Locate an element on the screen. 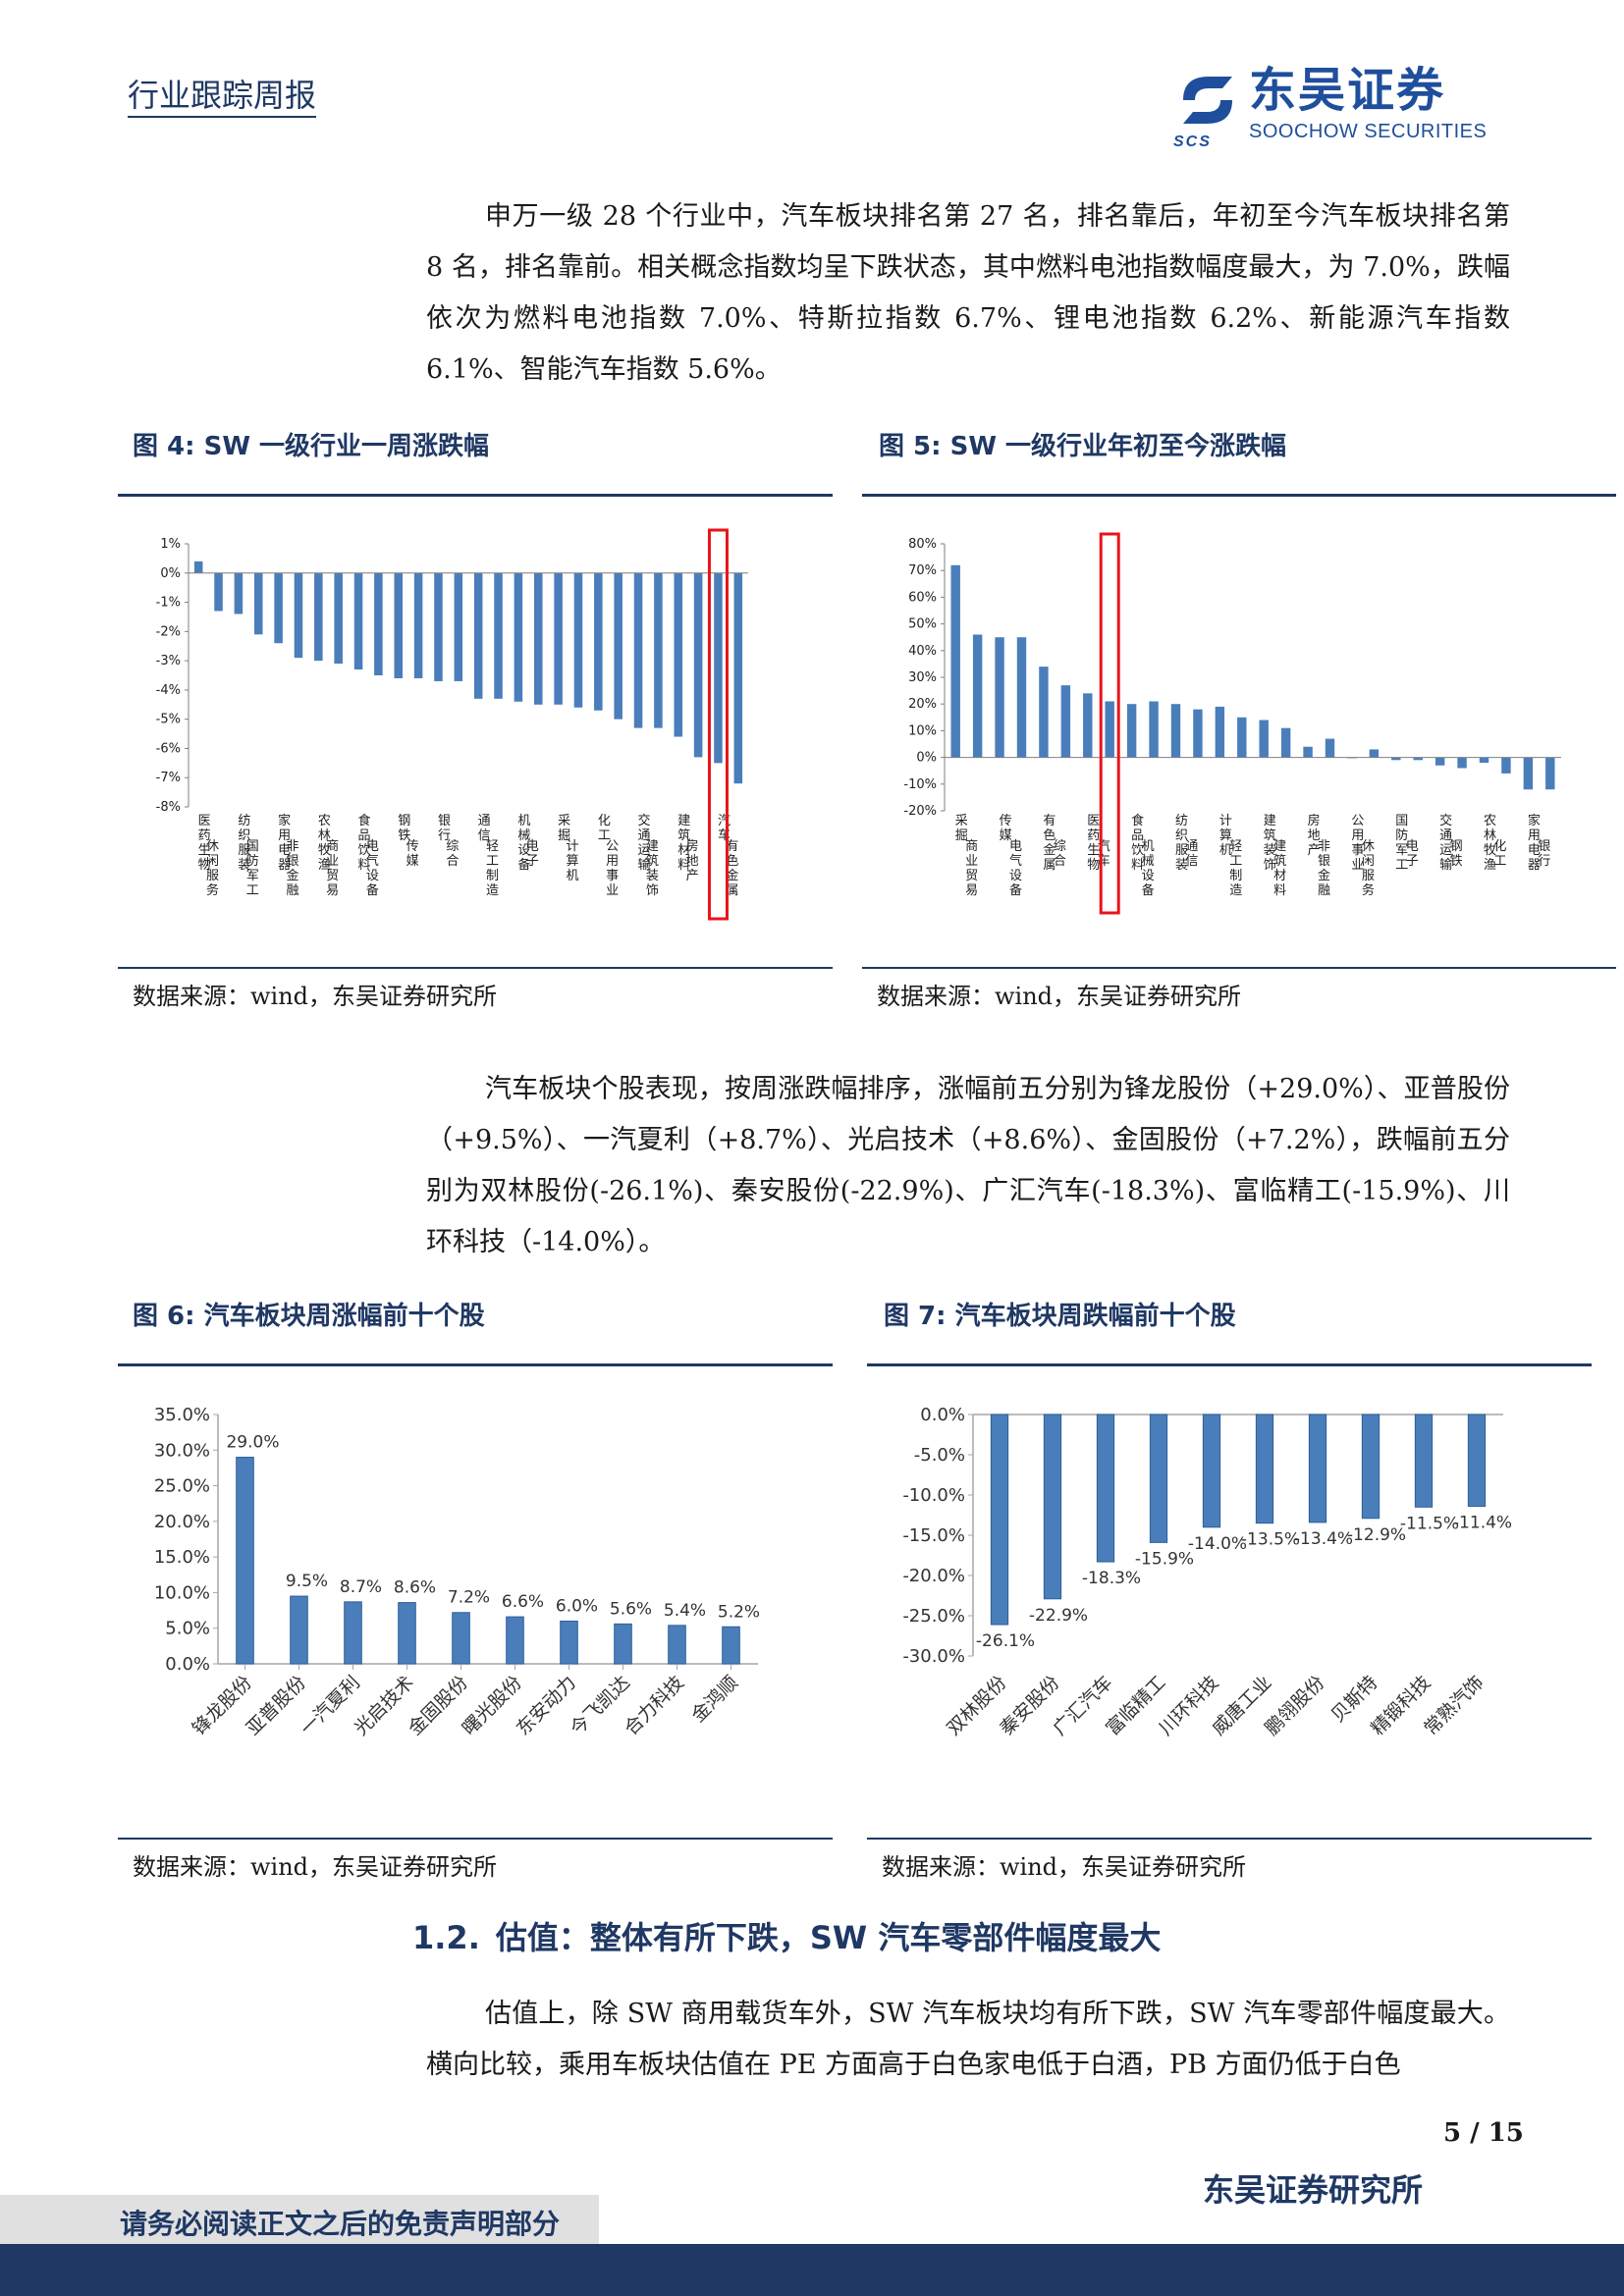  fig7-ytick-label: -10.0% is located at coordinates (933, 1495).